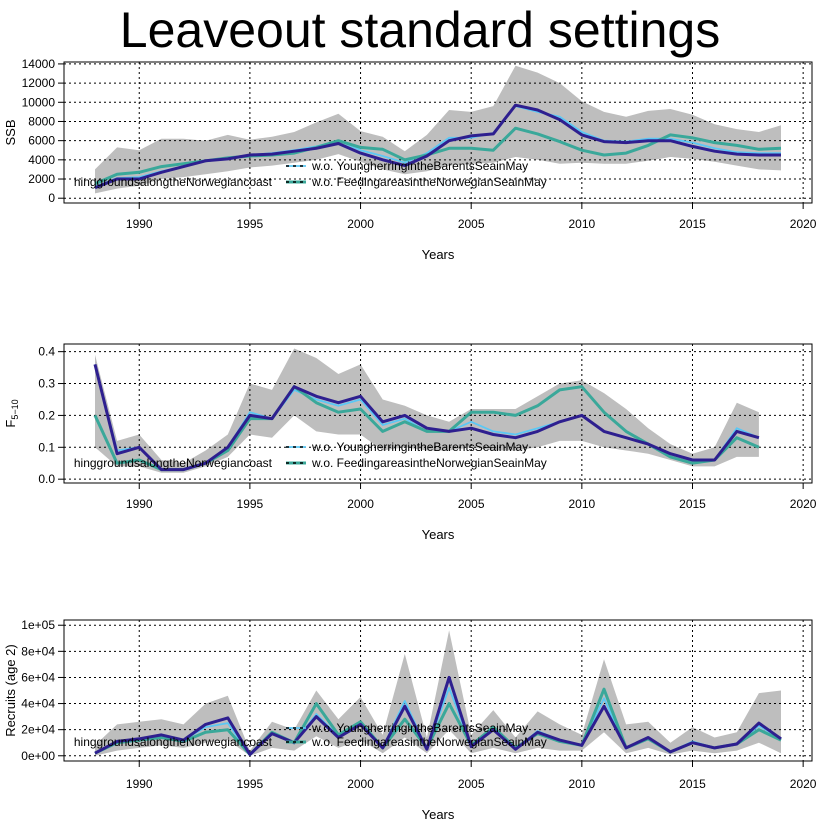 This screenshot has height=840, width=840. Describe the element at coordinates (46, 479) in the screenshot. I see `y-tick-label: 0.0` at that location.